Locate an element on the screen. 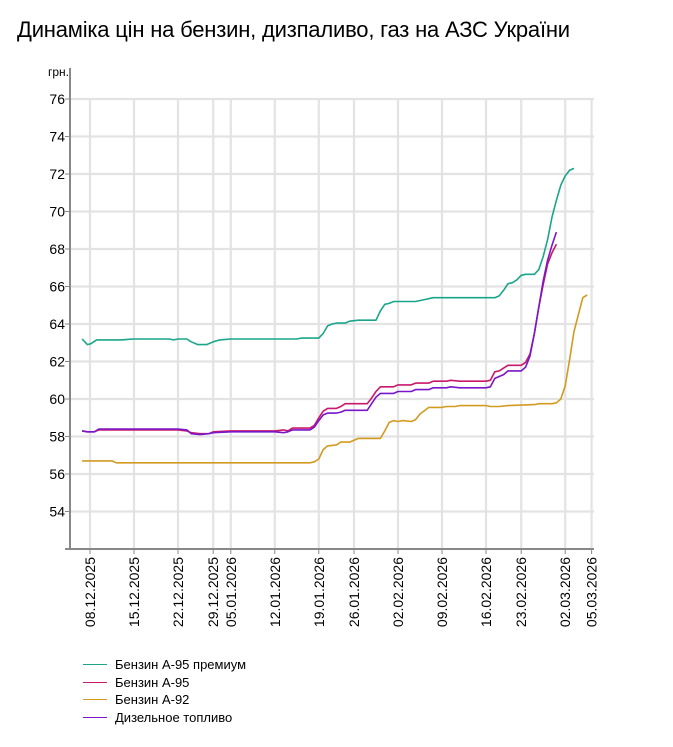  x-tick-label: 09.02.2026 is located at coordinates (442, 592).